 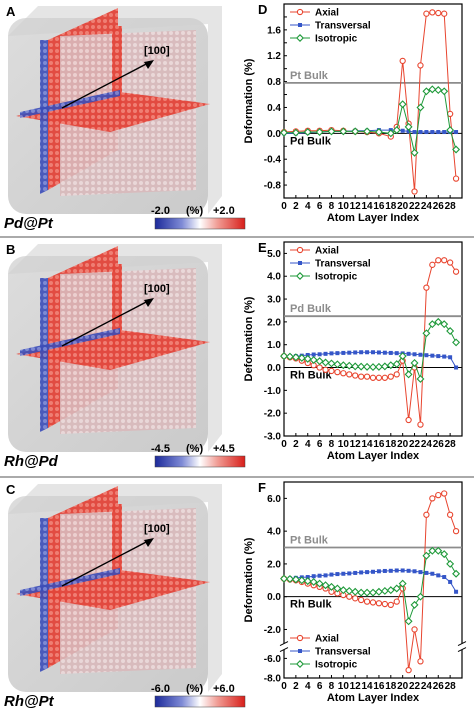 I want to click on isotropic-series-line, so click(x=370, y=586).